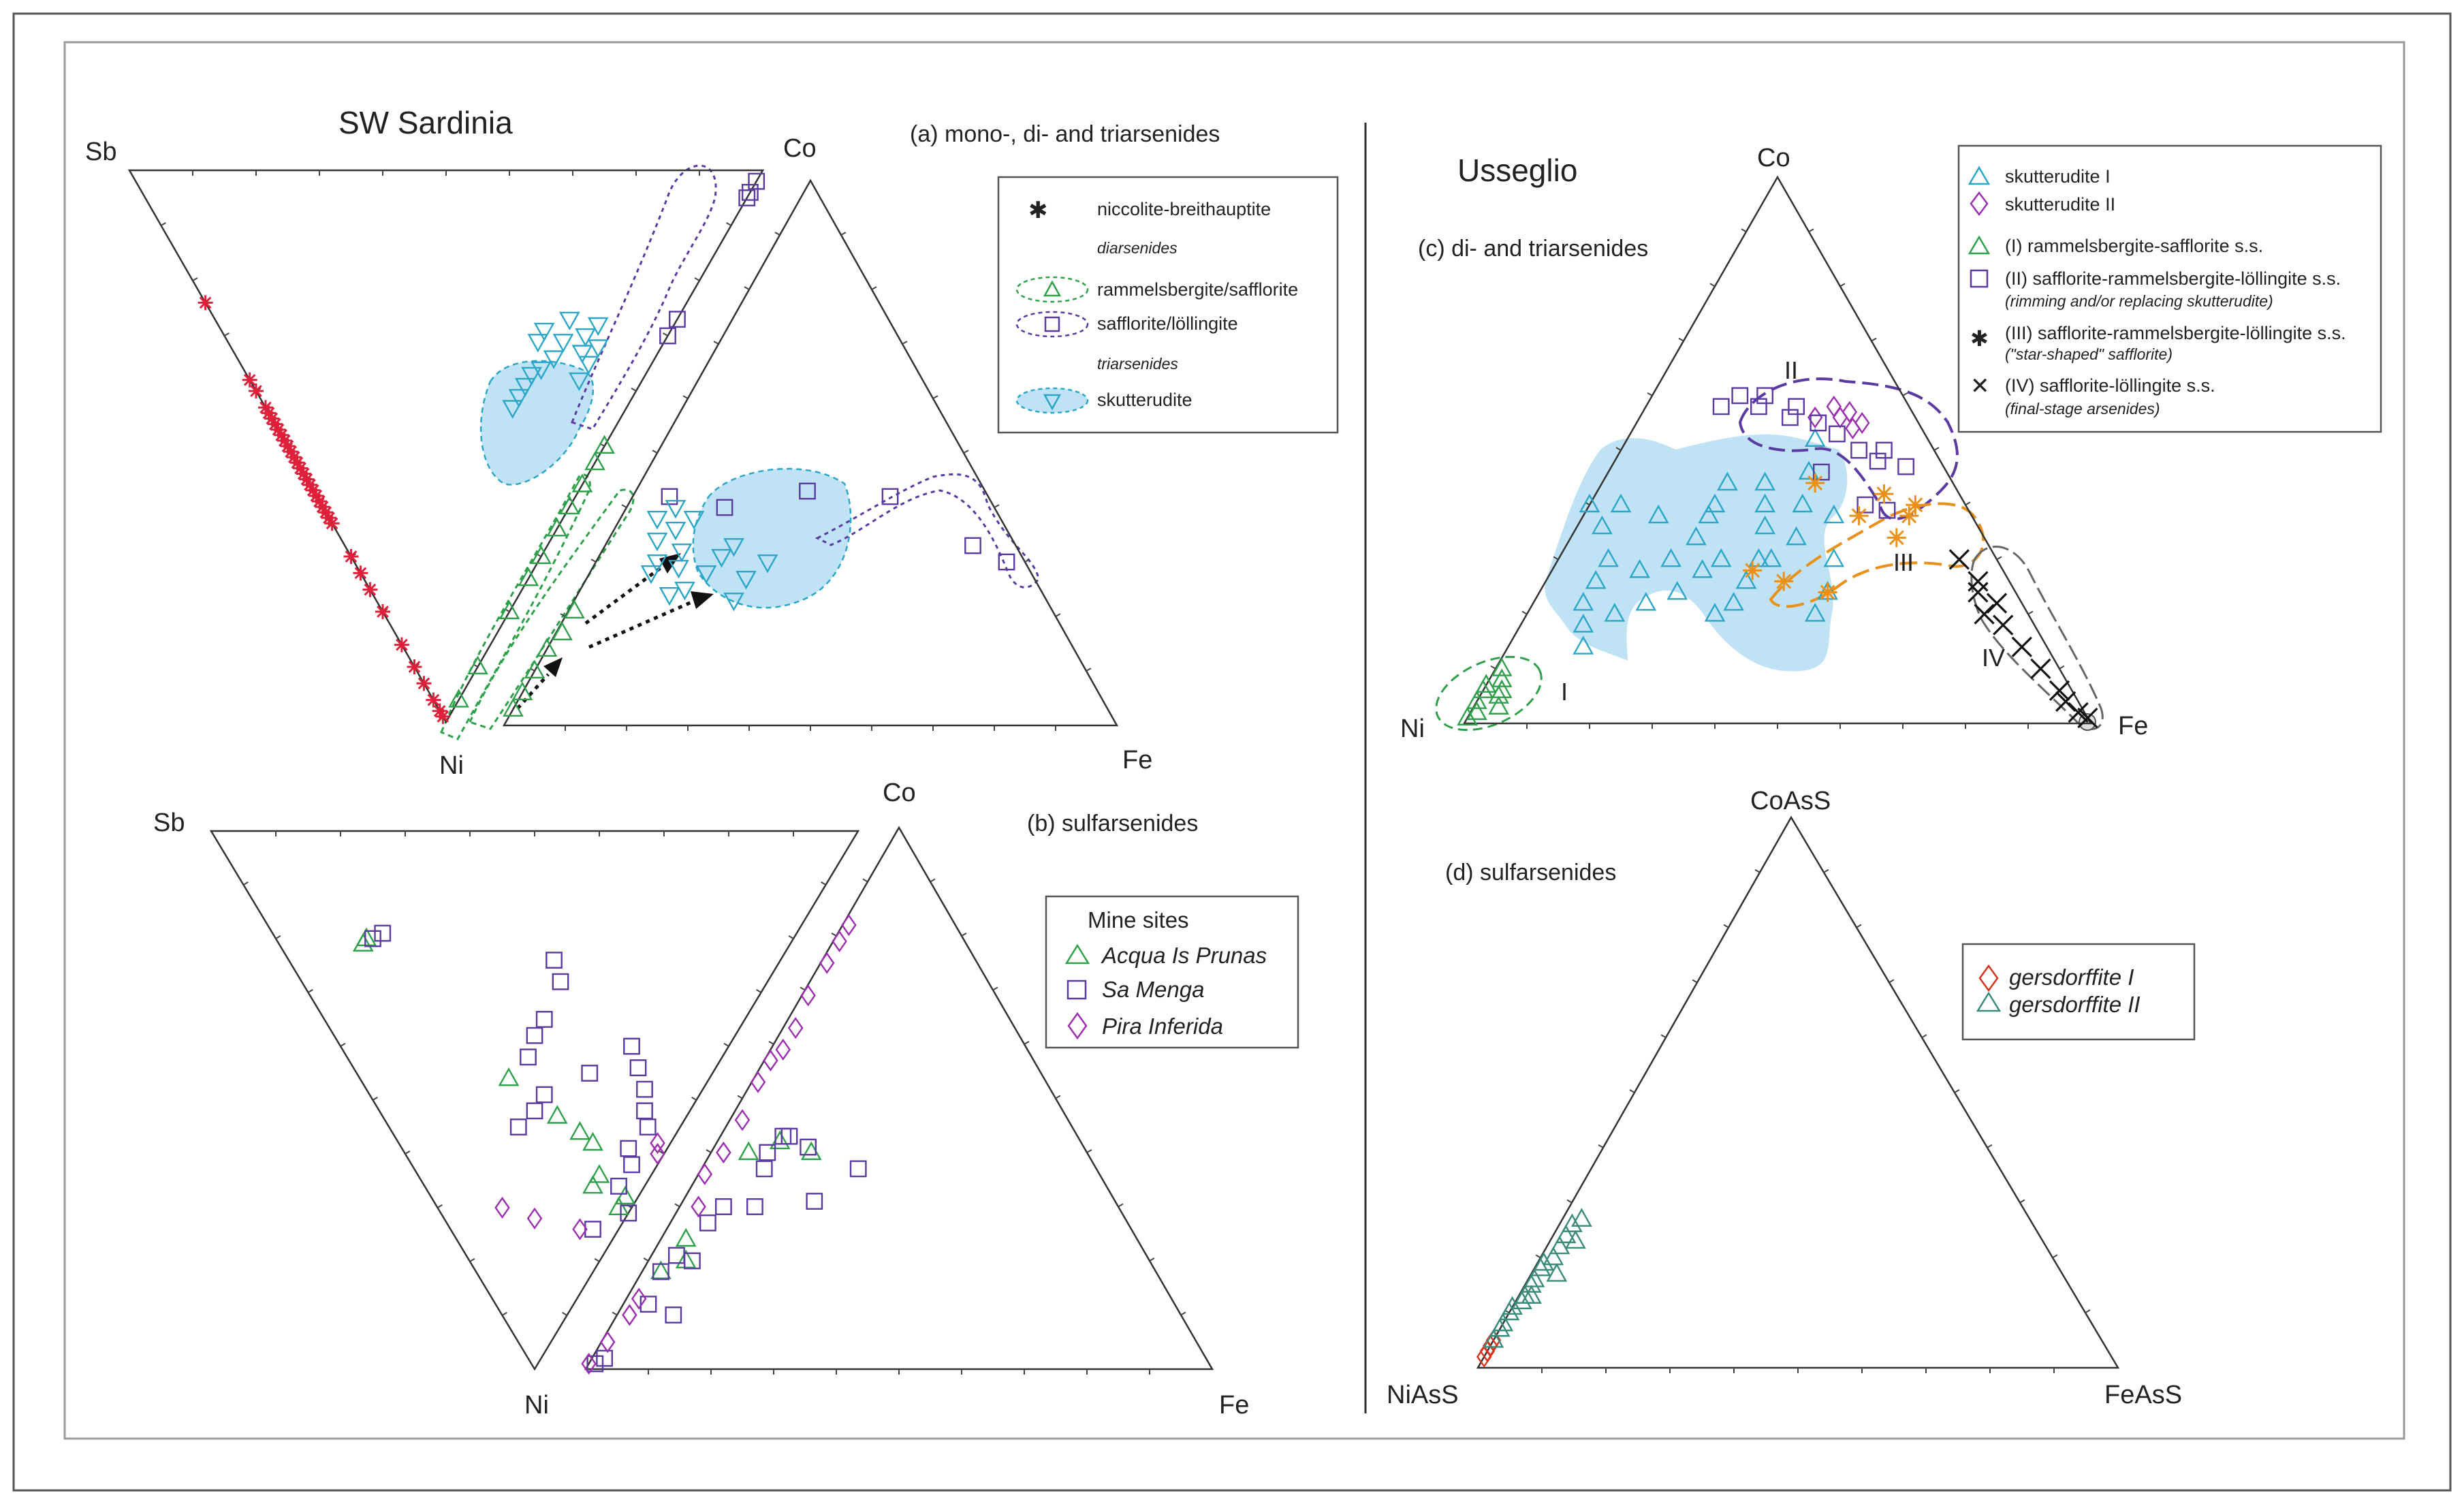 Image resolution: width=2464 pixels, height=1504 pixels. What do you see at coordinates (1184, 209) in the screenshot?
I see `a-legend-niccolite-label: niccolite-breithauptite` at bounding box center [1184, 209].